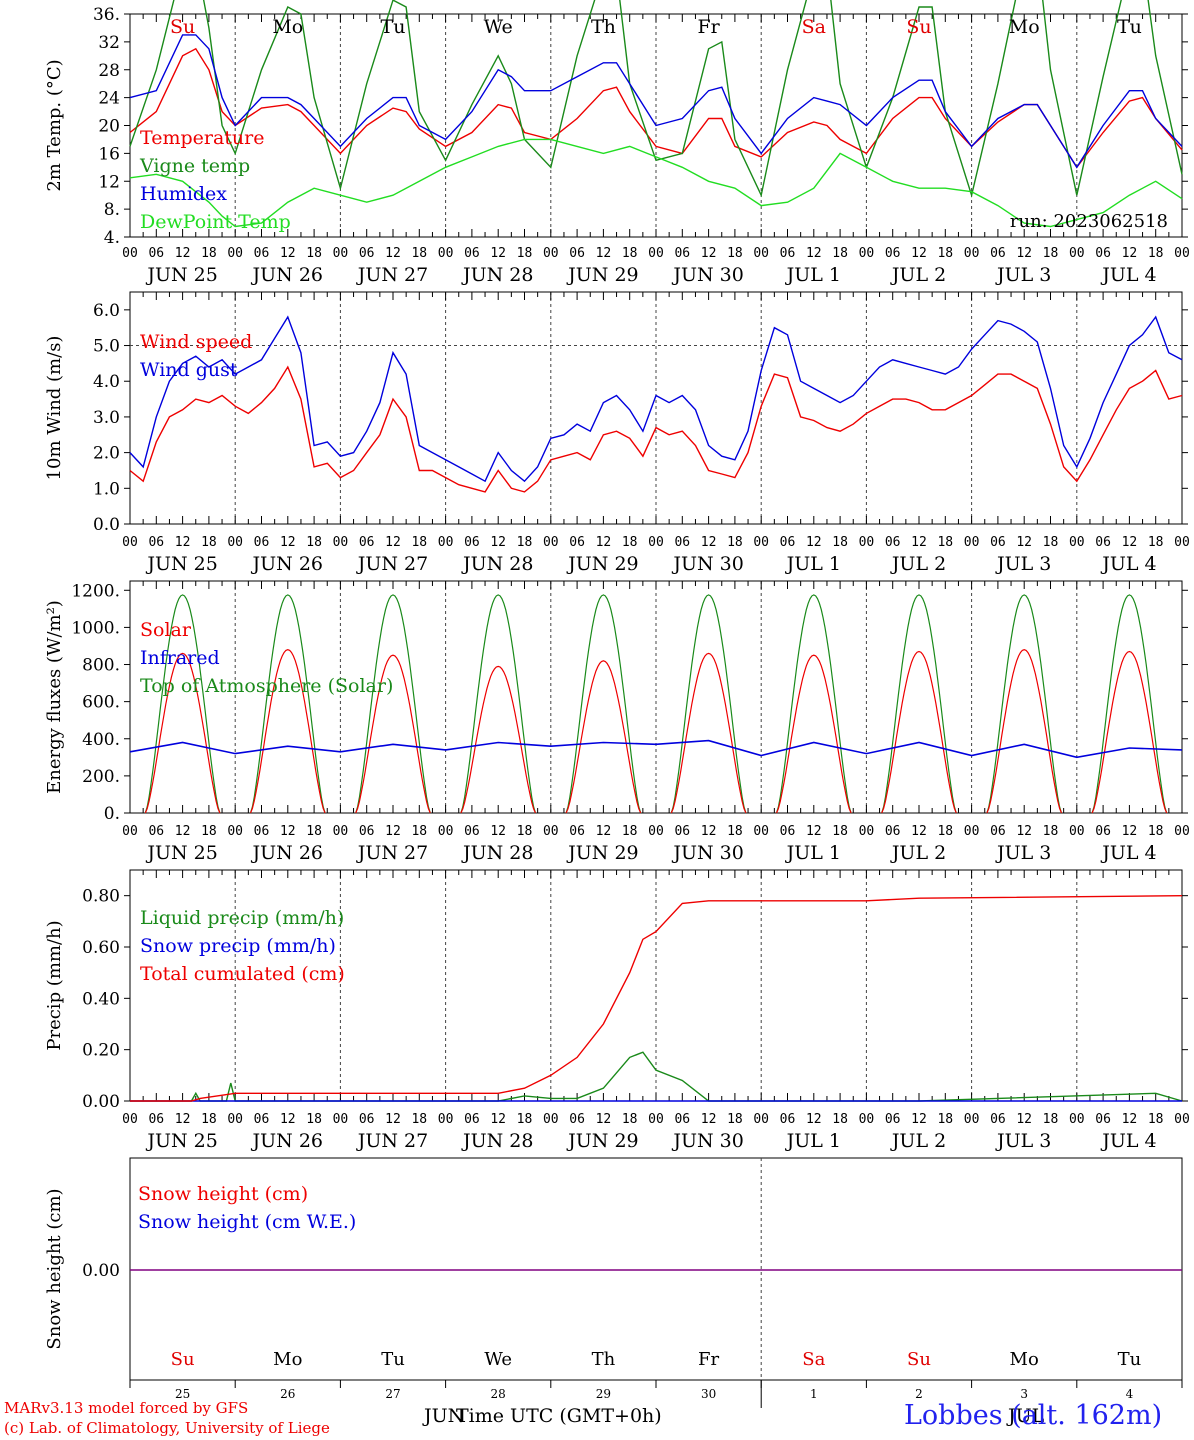 The height and width of the screenshot is (1440, 1194). What do you see at coordinates (112, 238) in the screenshot?
I see `y-tick-label: 4.` at bounding box center [112, 238].